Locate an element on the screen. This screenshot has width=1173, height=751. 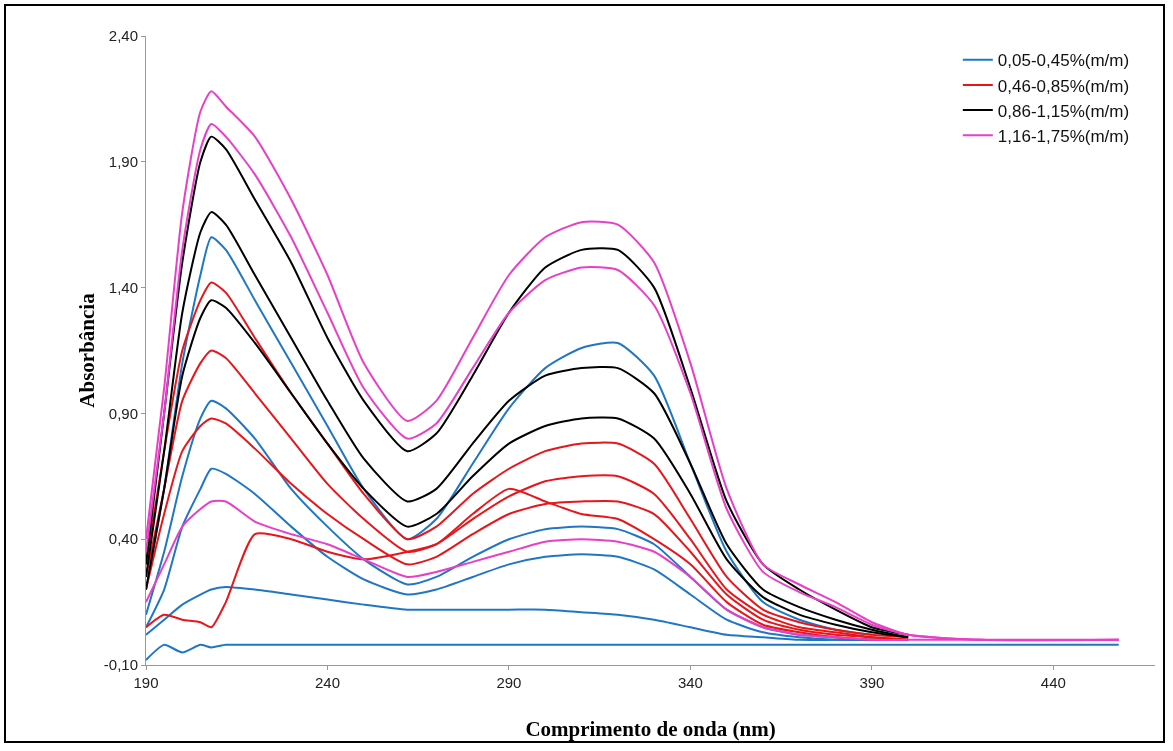
x-tick-label: 340 is located at coordinates (690, 682).